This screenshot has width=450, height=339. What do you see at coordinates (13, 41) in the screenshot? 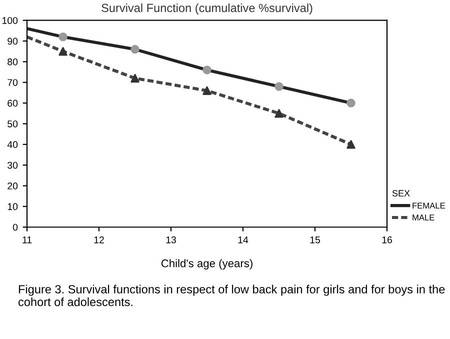
I see `y-tick-label: 90` at bounding box center [13, 41].